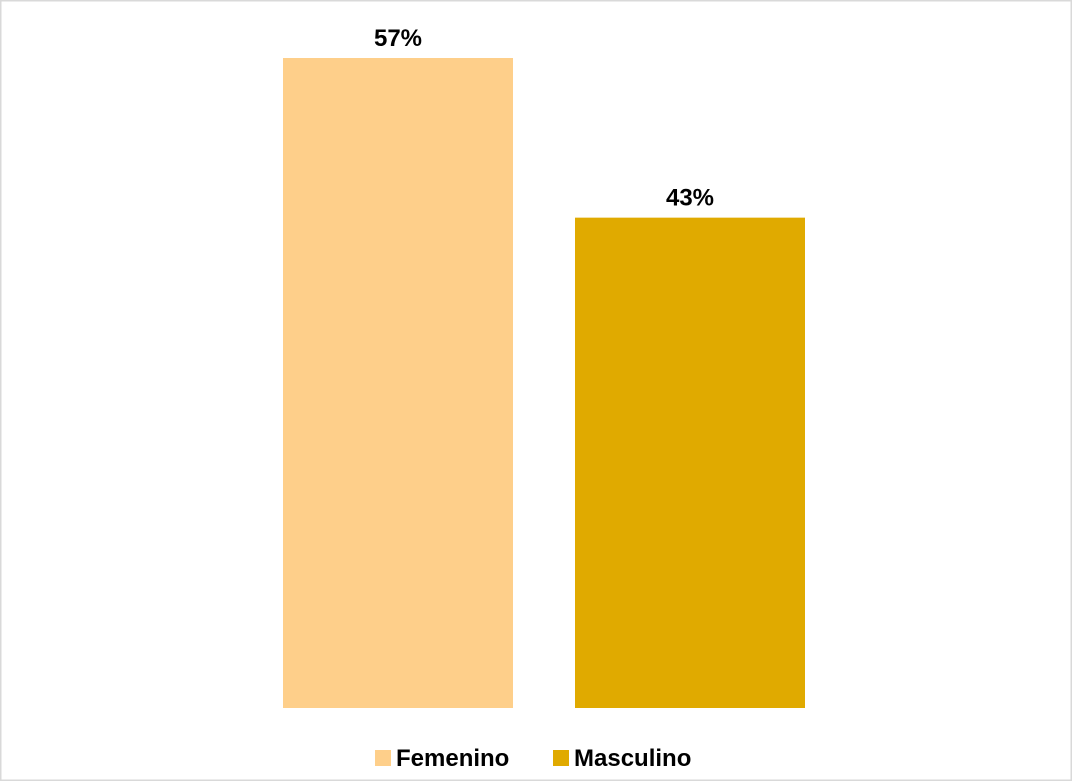 The height and width of the screenshot is (781, 1072). What do you see at coordinates (383, 758) in the screenshot?
I see `legend-swatch-femenino` at bounding box center [383, 758].